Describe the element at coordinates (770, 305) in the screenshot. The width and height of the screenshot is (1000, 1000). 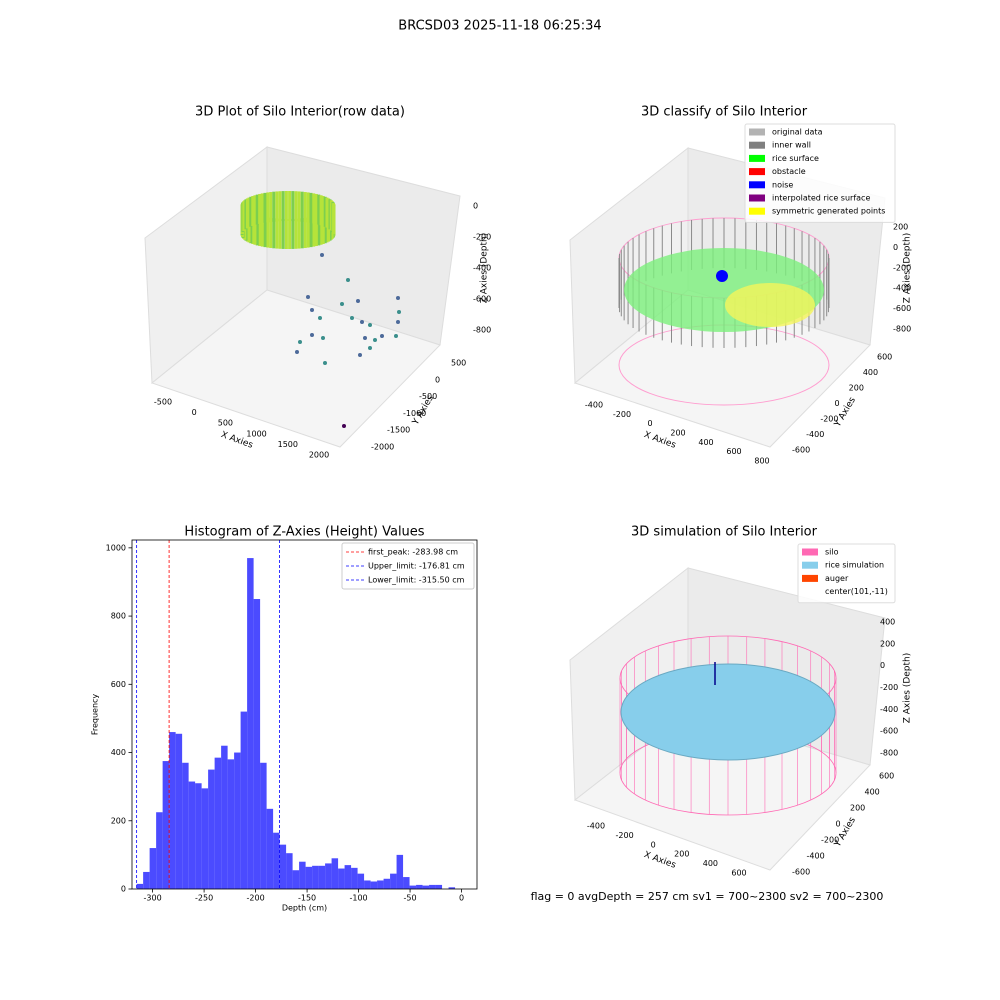
I see `sym-points` at that location.